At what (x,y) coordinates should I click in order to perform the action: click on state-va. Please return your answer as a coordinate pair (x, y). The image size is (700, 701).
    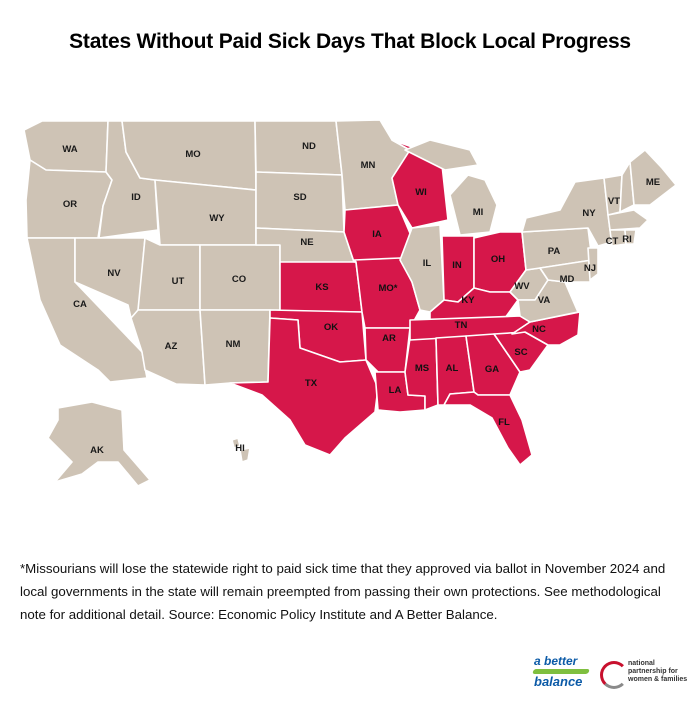
    Looking at the image, I should click on (548, 301).